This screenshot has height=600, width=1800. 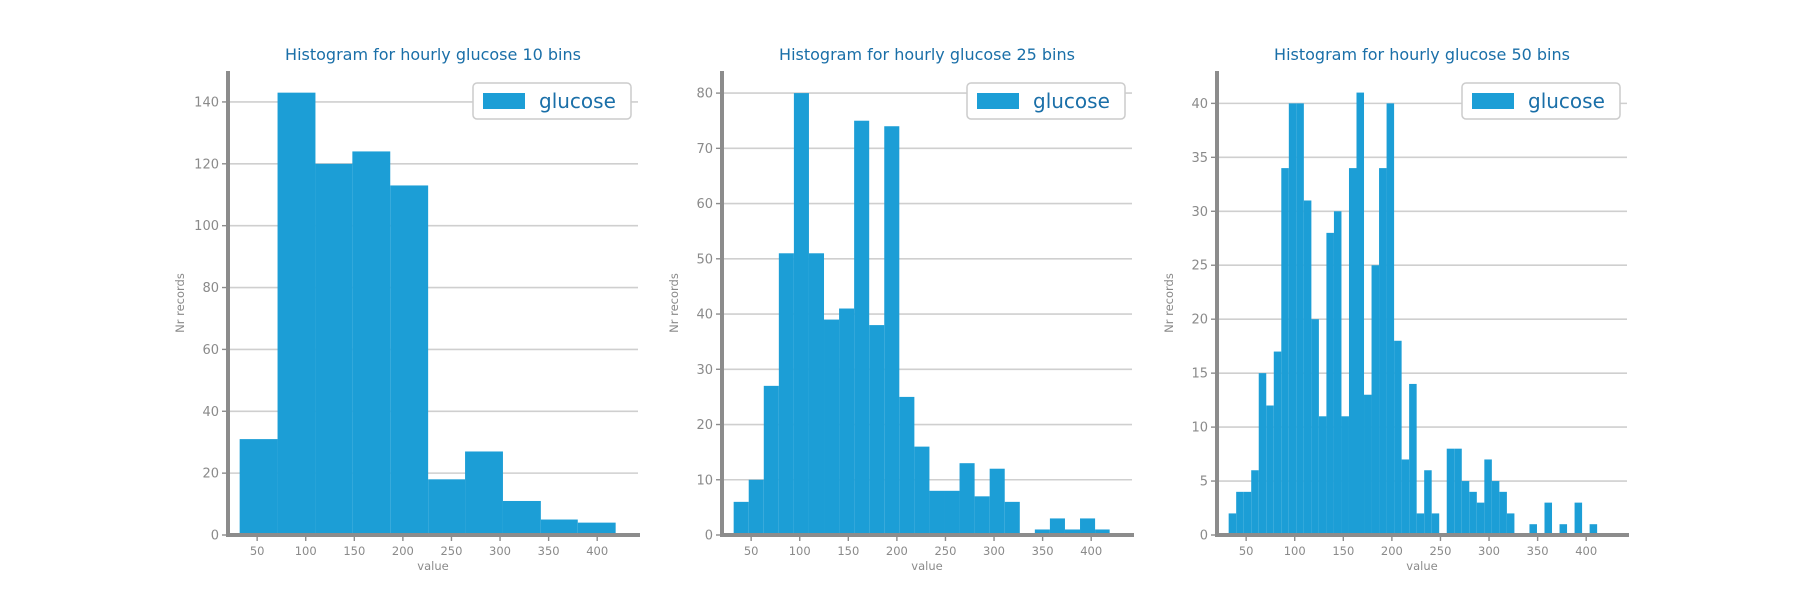 I want to click on y-tick-label: 100, so click(x=206, y=226).